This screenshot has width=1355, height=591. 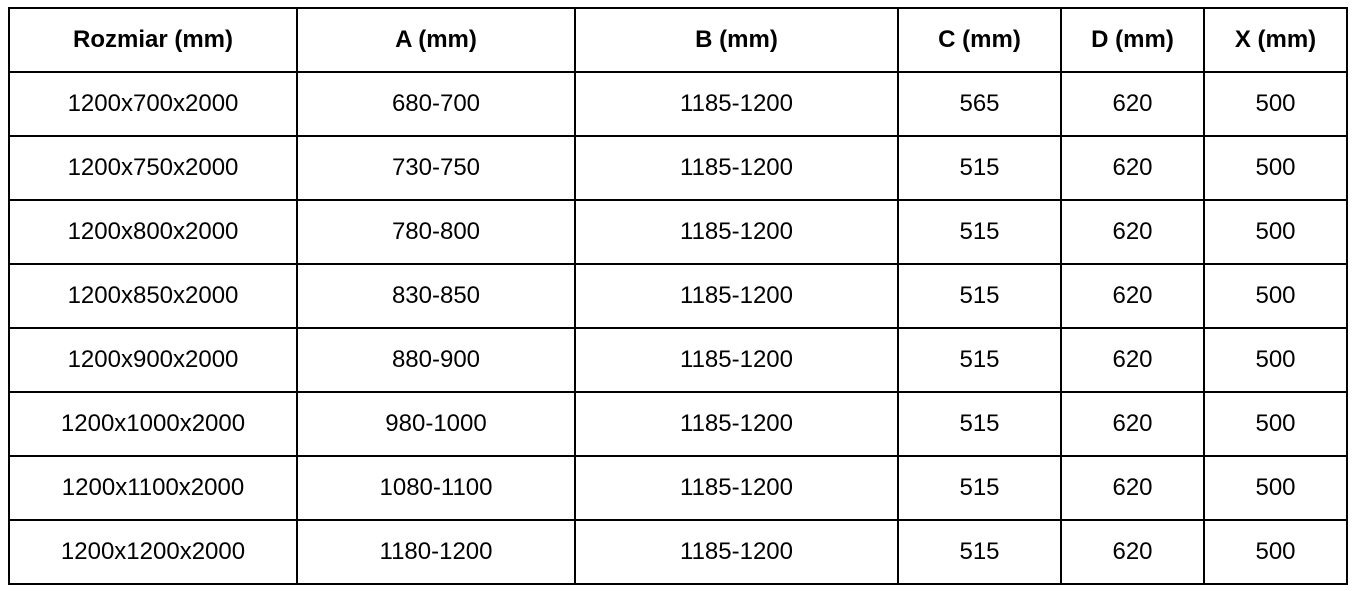 I want to click on table-row: 1200x1000x2000 980-1000 1185-1200 515 620 500, so click(x=678, y=424).